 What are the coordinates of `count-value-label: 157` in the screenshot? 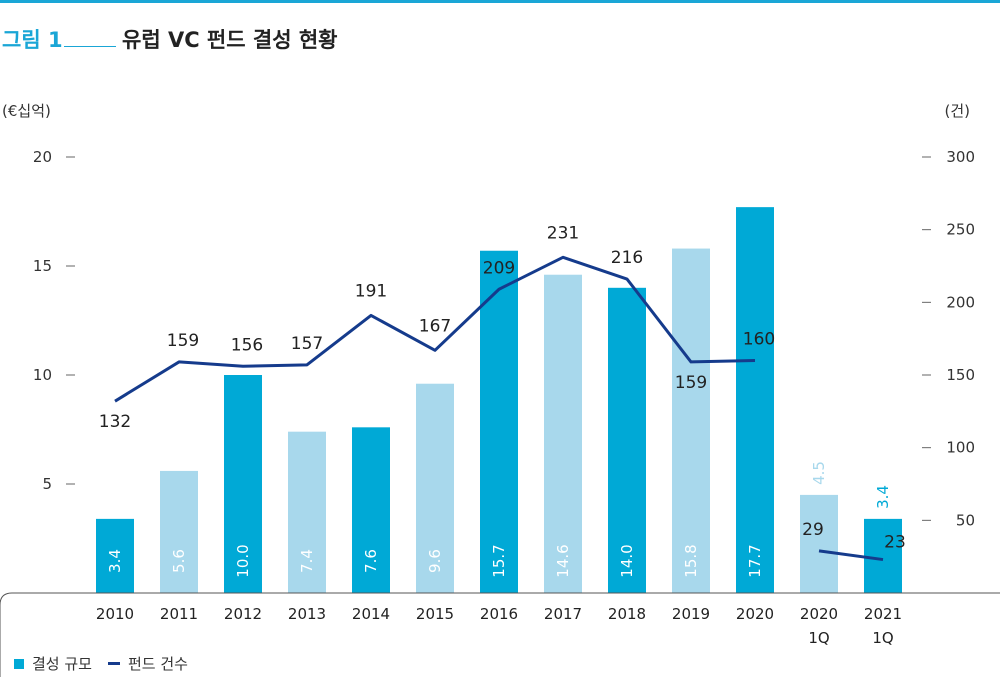 It's located at (307, 344).